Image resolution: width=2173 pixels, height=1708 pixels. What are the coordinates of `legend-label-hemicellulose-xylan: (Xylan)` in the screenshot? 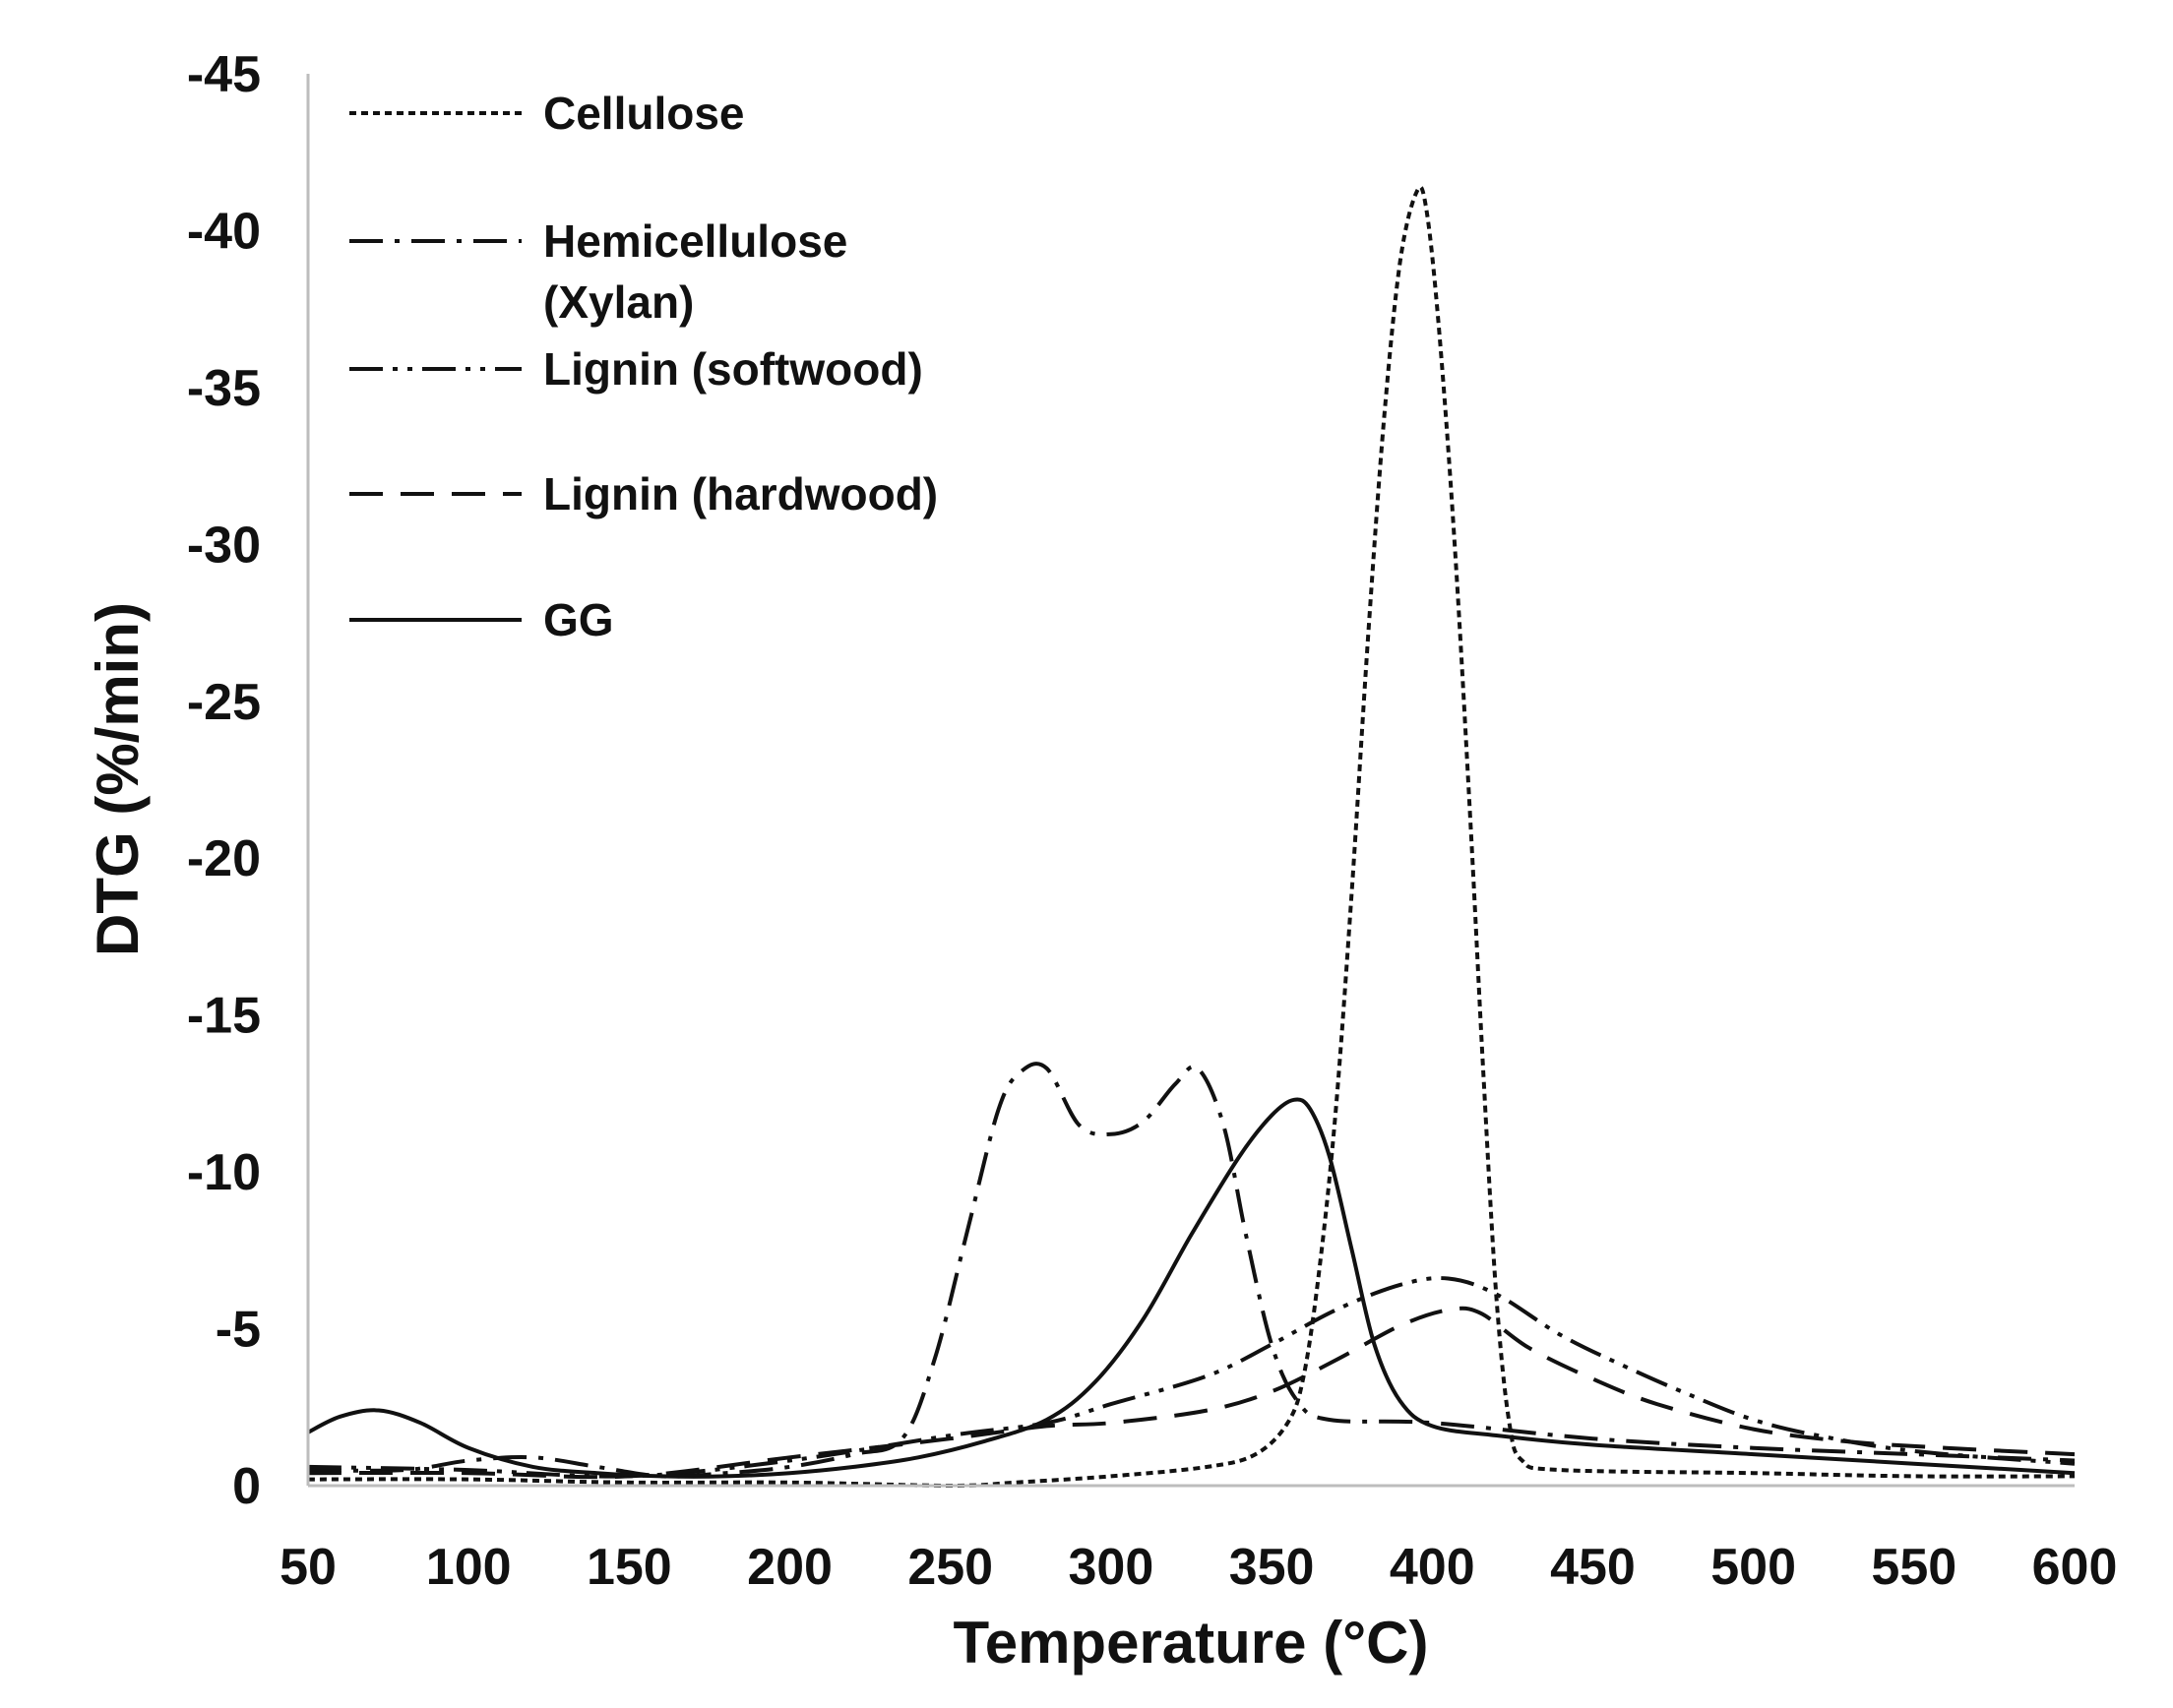 It's located at (619, 302).